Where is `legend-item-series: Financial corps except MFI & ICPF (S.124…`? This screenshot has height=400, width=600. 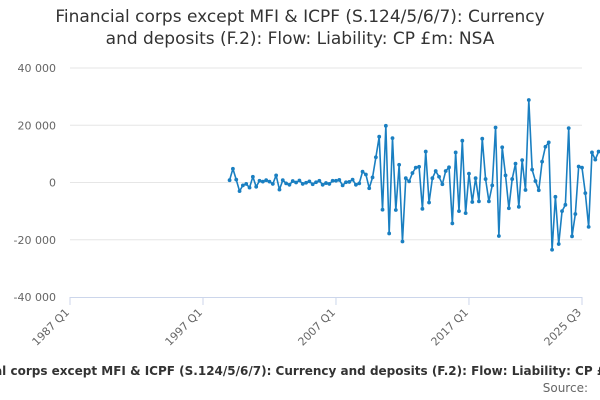
legend-item-series: Financial corps except MFI & ICPF (S.124… is located at coordinates (300, 371).